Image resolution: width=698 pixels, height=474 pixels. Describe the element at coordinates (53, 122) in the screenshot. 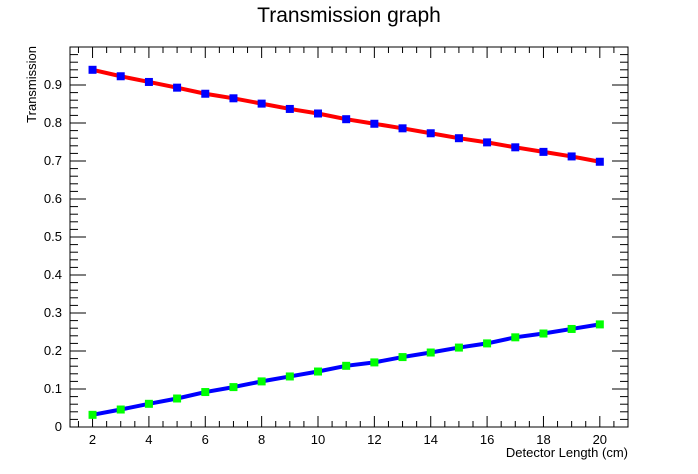

I see `y-tick-label: 0.8` at that location.